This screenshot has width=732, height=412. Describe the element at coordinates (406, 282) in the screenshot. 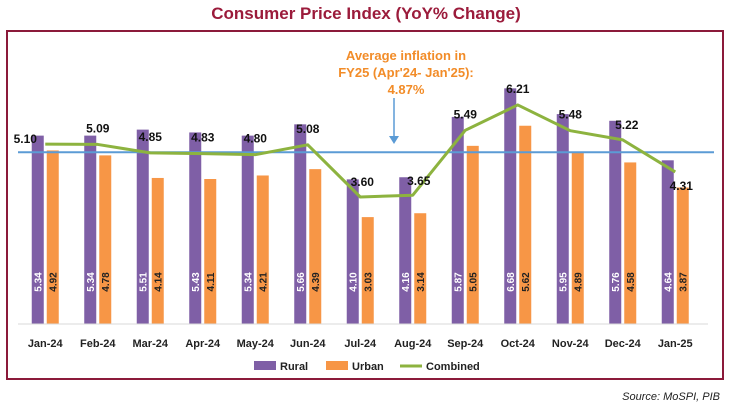

I see `label-rural-Aug-24: 4.16` at that location.